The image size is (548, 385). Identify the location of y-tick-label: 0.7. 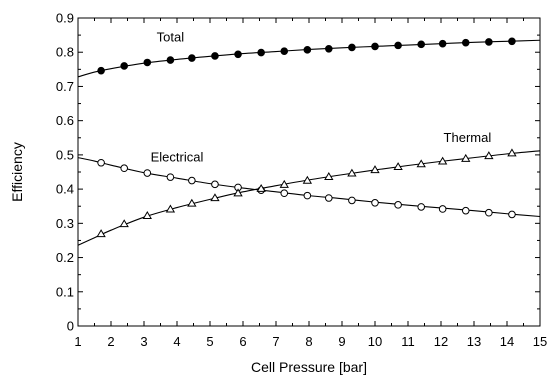
(65, 86).